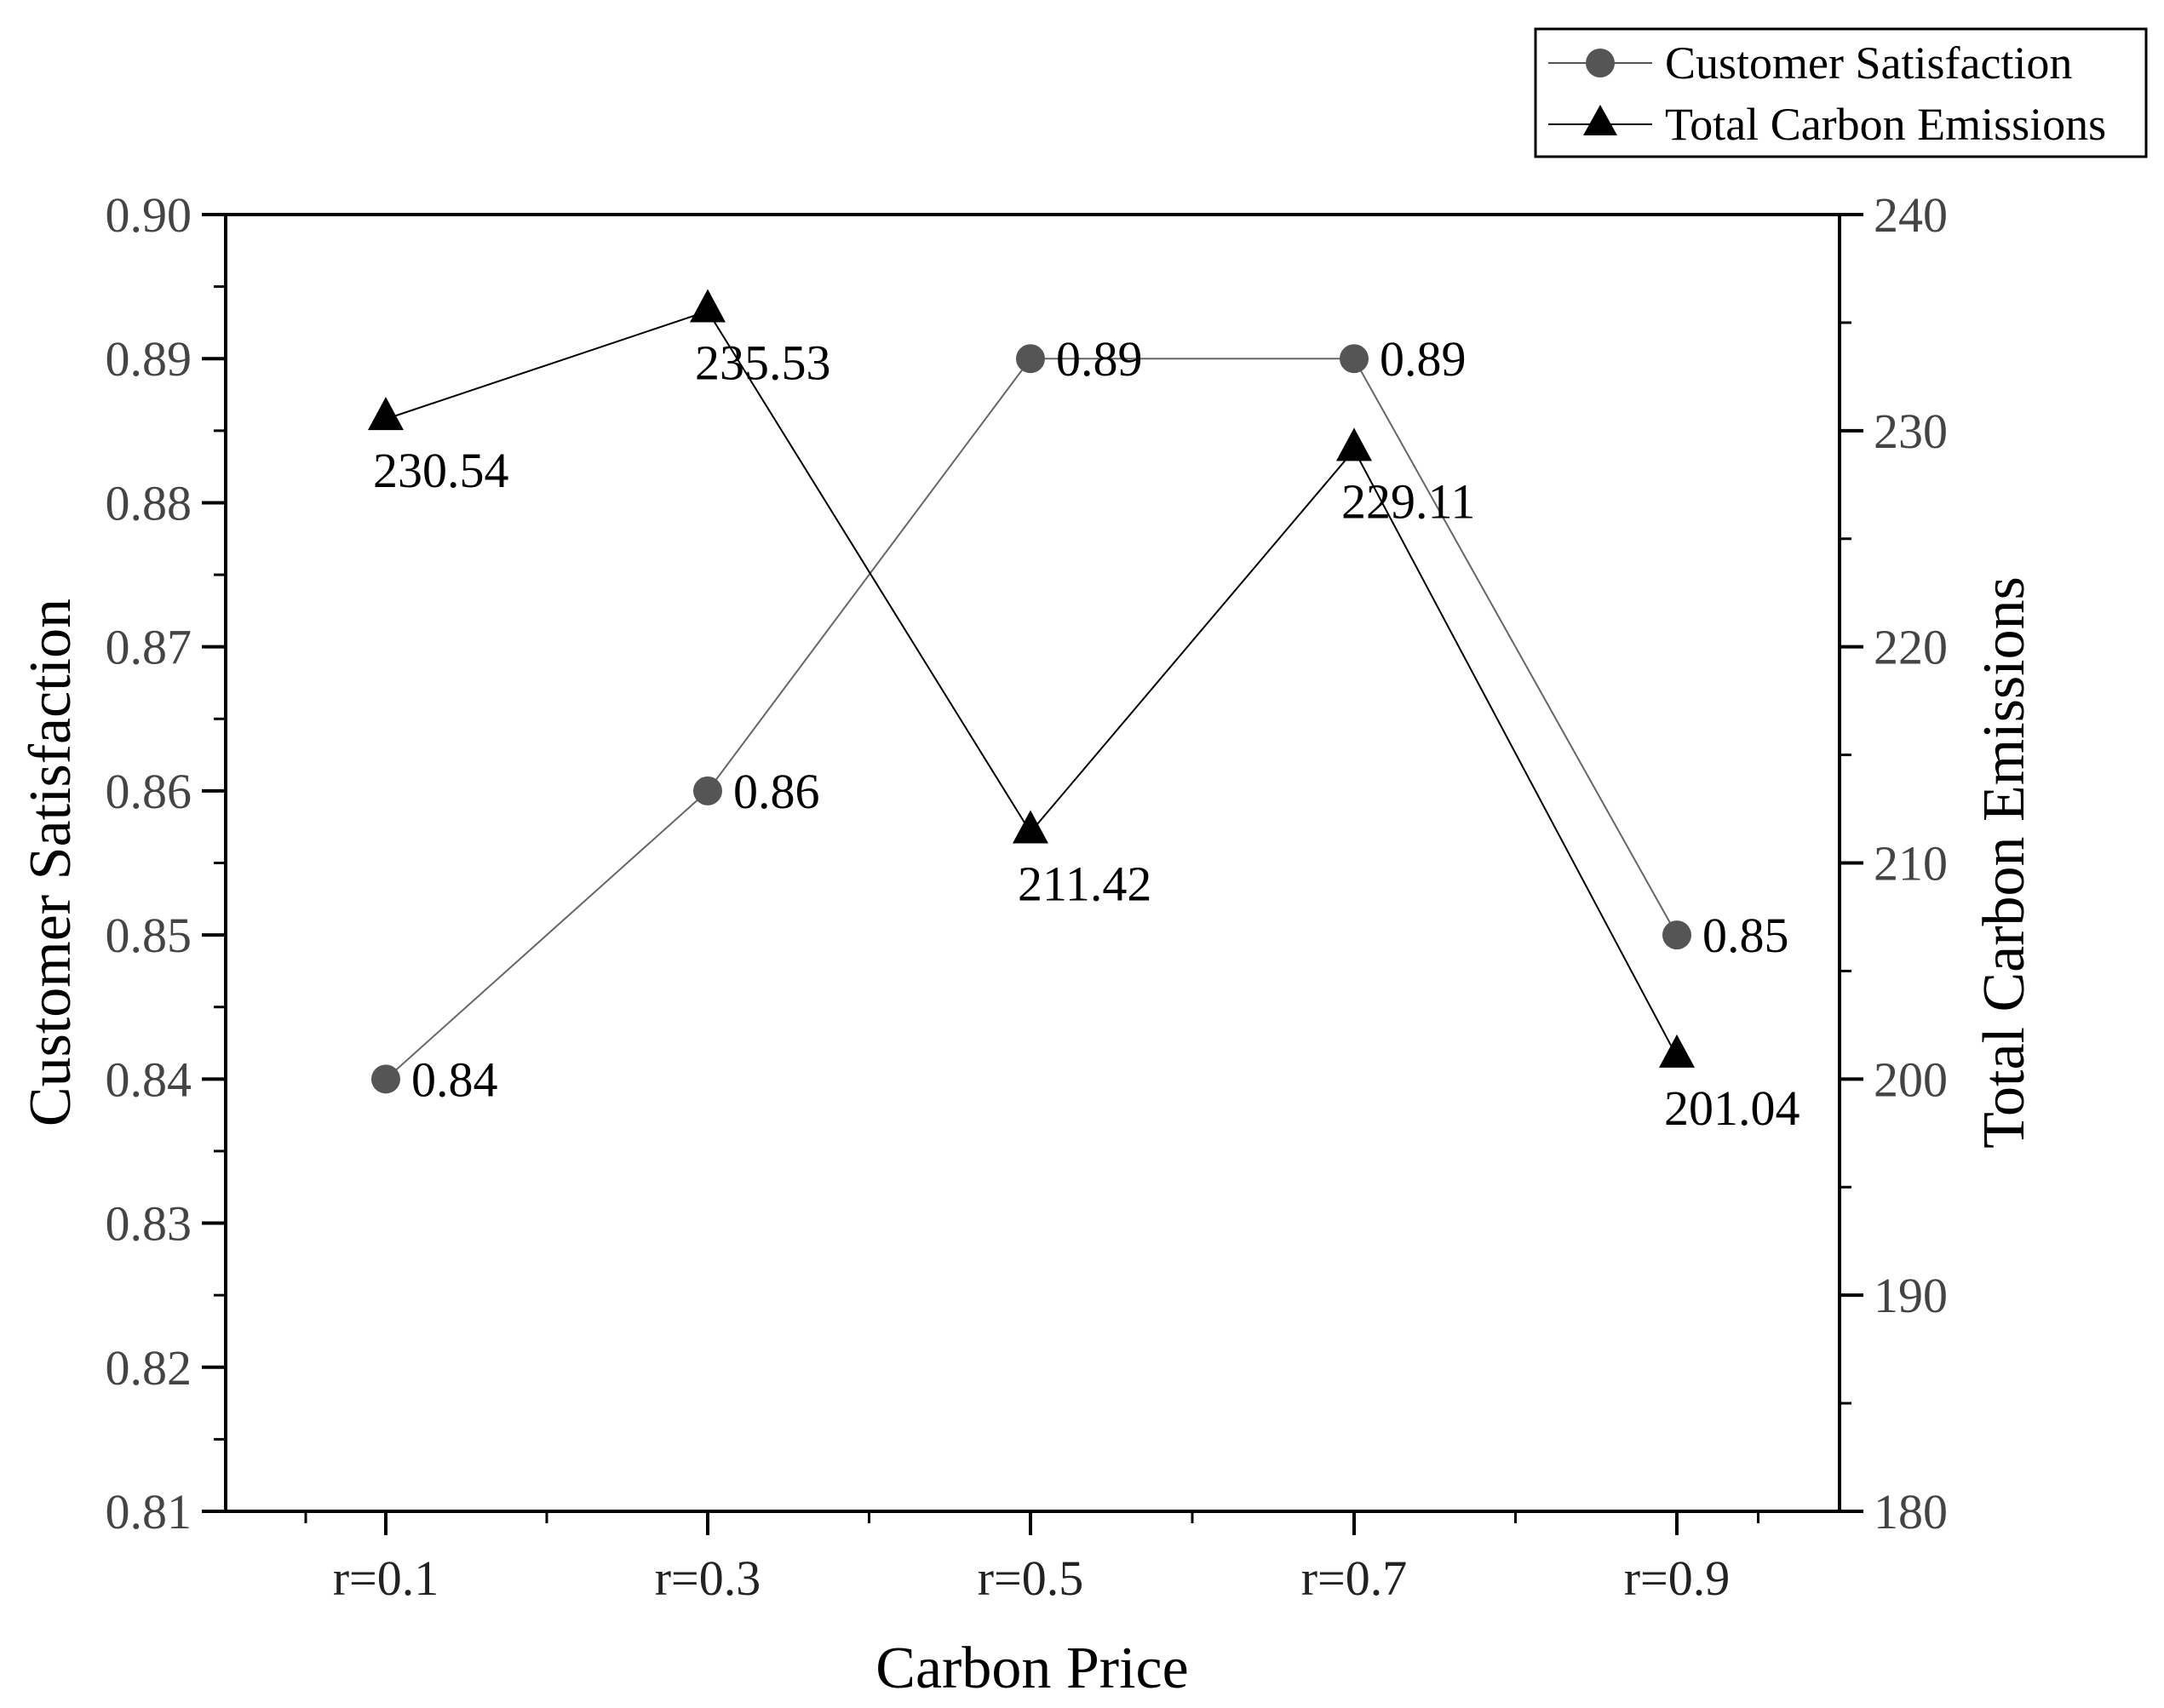  What do you see at coordinates (1911, 215) in the screenshot?
I see `right-tick-label: 240` at bounding box center [1911, 215].